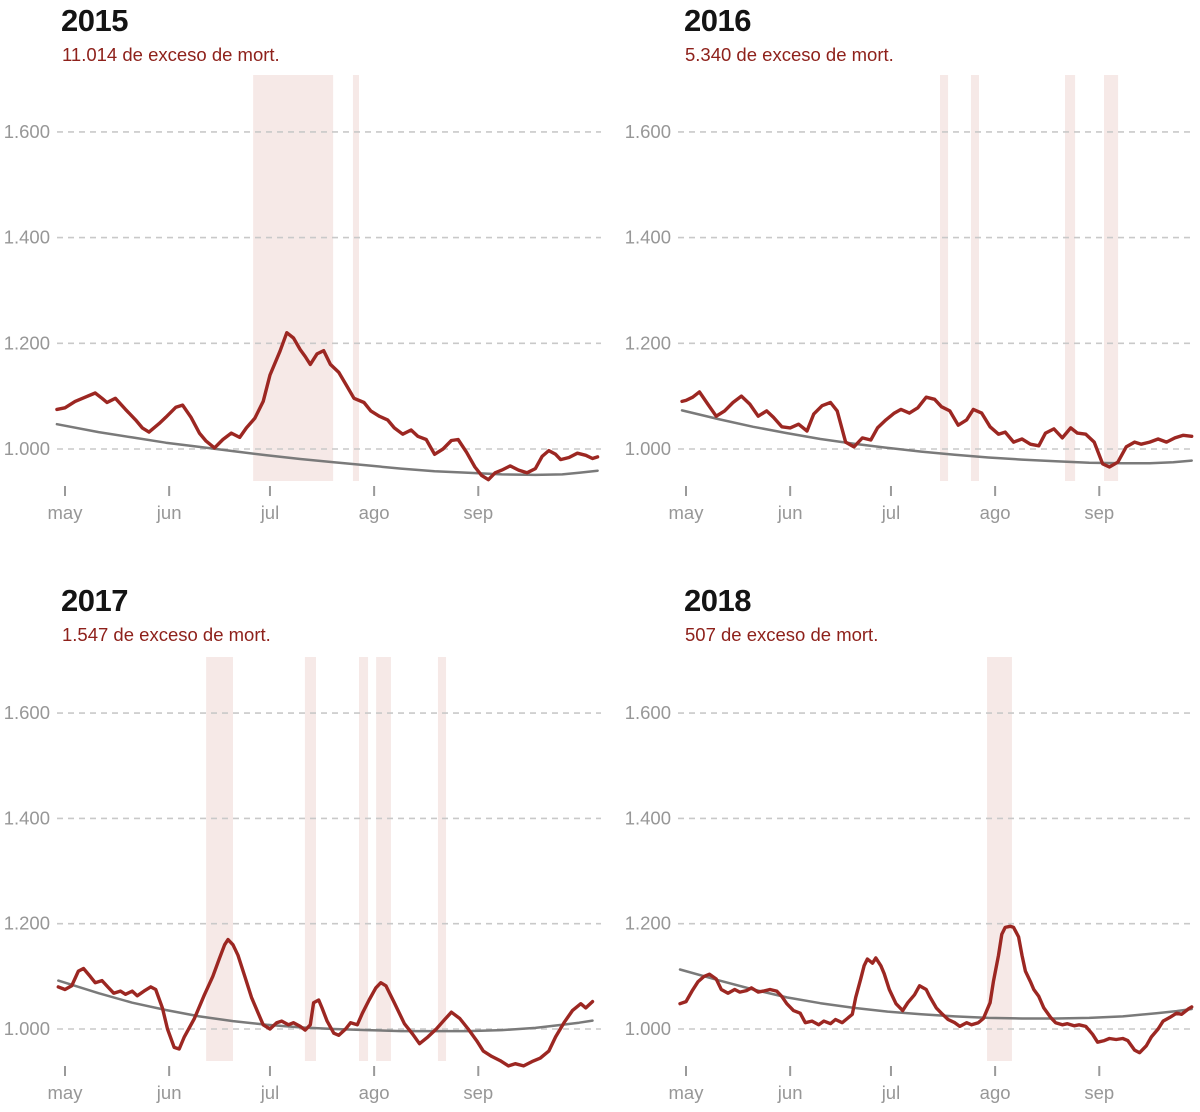 Image resolution: width=1200 pixels, height=1112 pixels. What do you see at coordinates (789, 54) in the screenshot?
I see `chart-subtitle-2016: 5.340 de exceso de mort.` at bounding box center [789, 54].